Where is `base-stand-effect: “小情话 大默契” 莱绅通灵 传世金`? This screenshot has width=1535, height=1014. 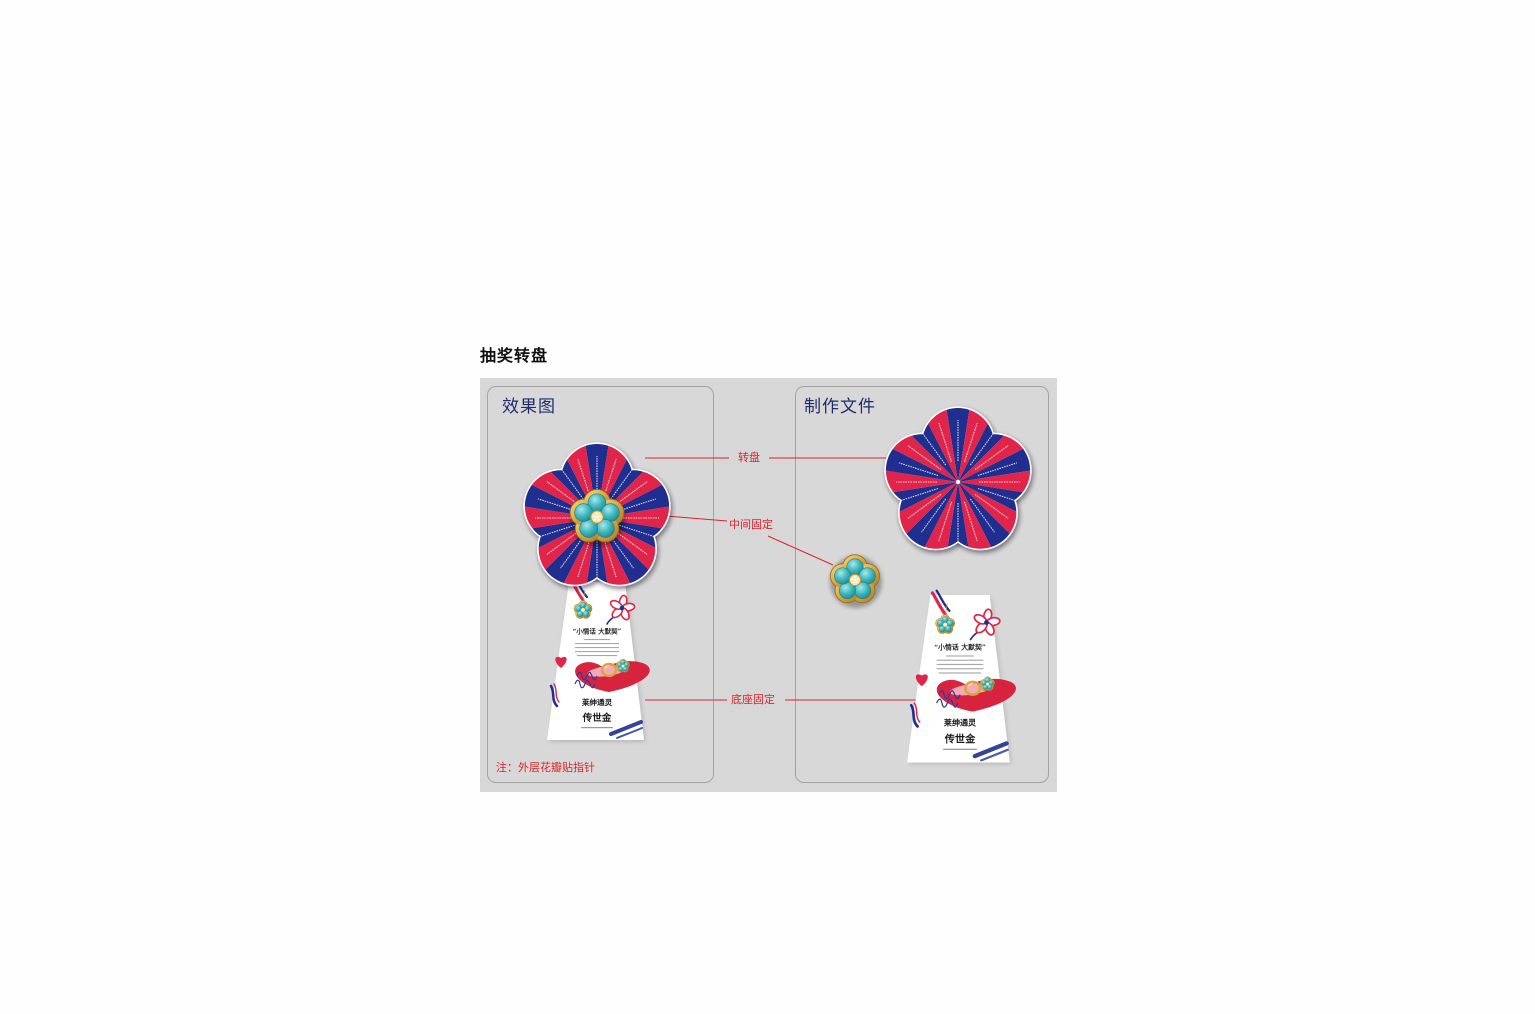
base-stand-effect: “小情话 大默契” 莱绅通灵 传世金 is located at coordinates (598, 659).